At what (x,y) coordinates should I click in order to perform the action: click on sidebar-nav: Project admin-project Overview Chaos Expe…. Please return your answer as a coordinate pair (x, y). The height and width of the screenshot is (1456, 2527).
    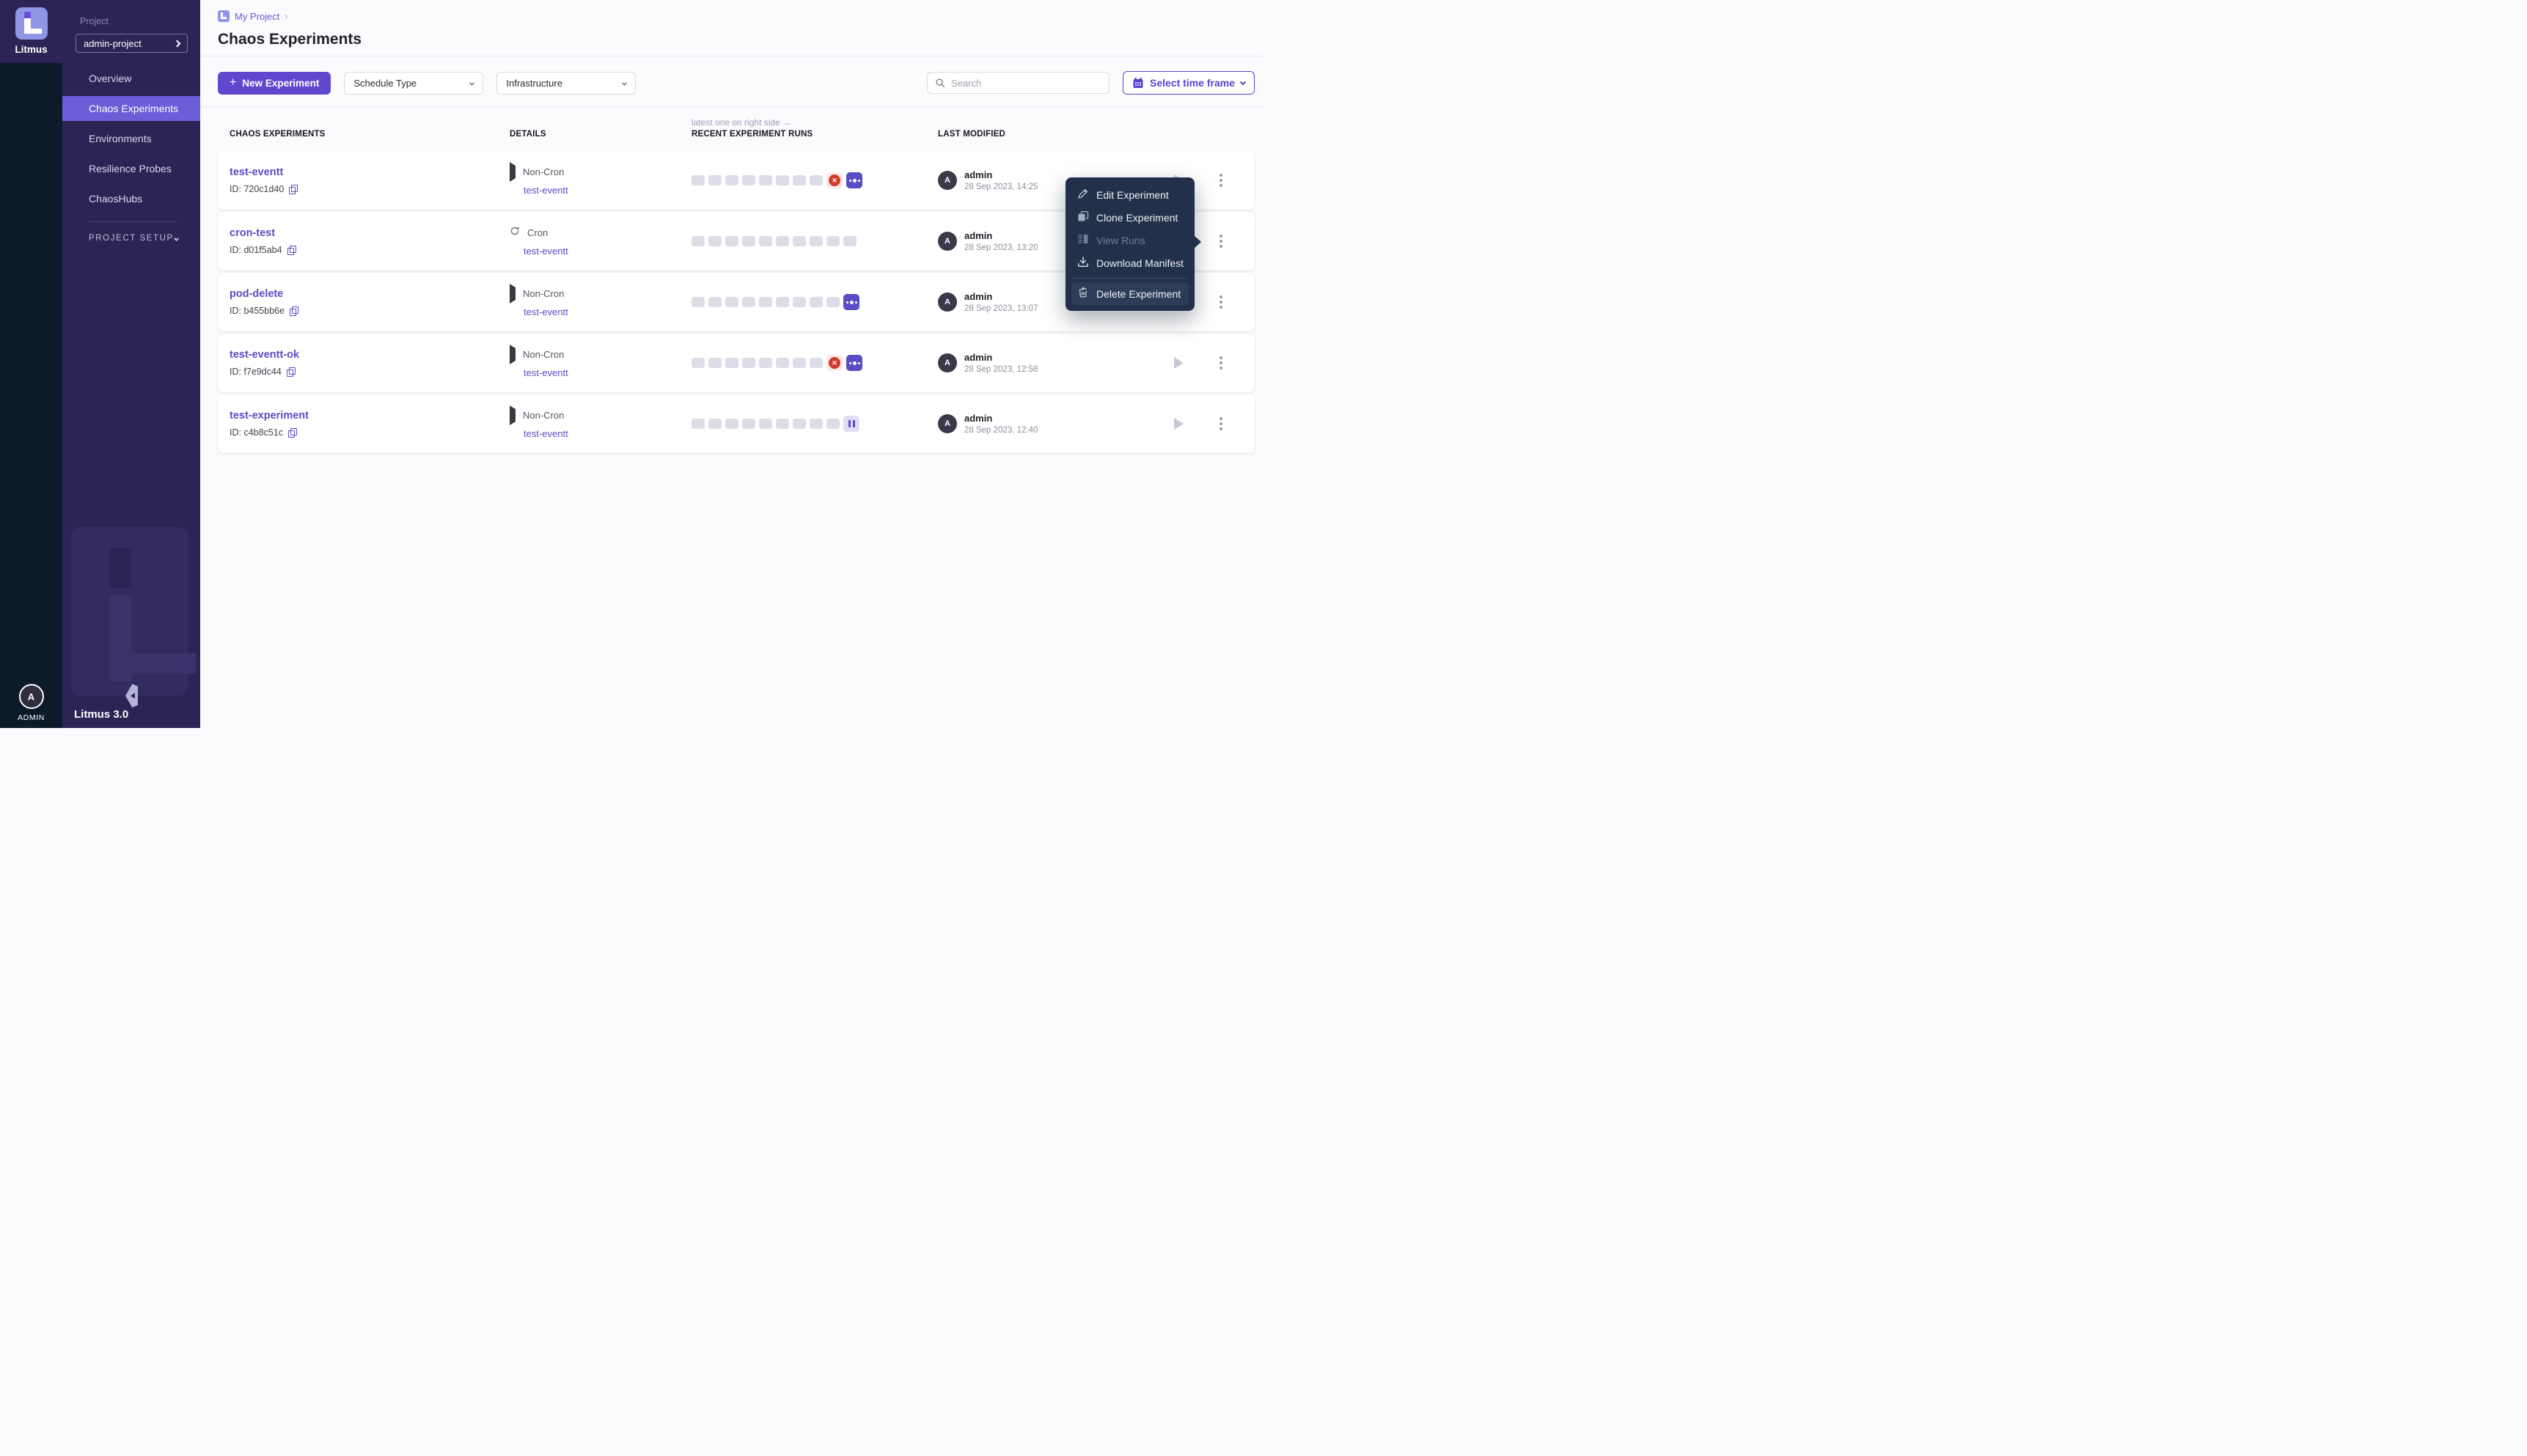
    Looking at the image, I should click on (131, 364).